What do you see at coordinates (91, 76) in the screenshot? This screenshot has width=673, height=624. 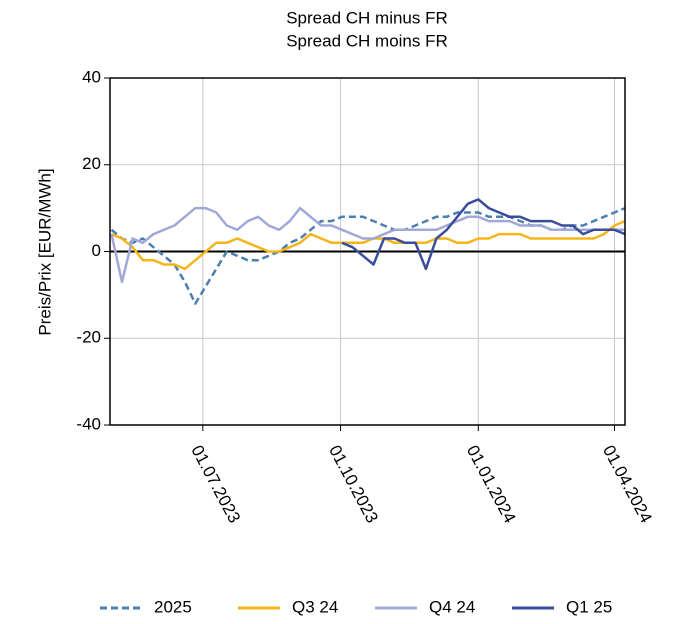 I see `y-tick-label: 40` at bounding box center [91, 76].